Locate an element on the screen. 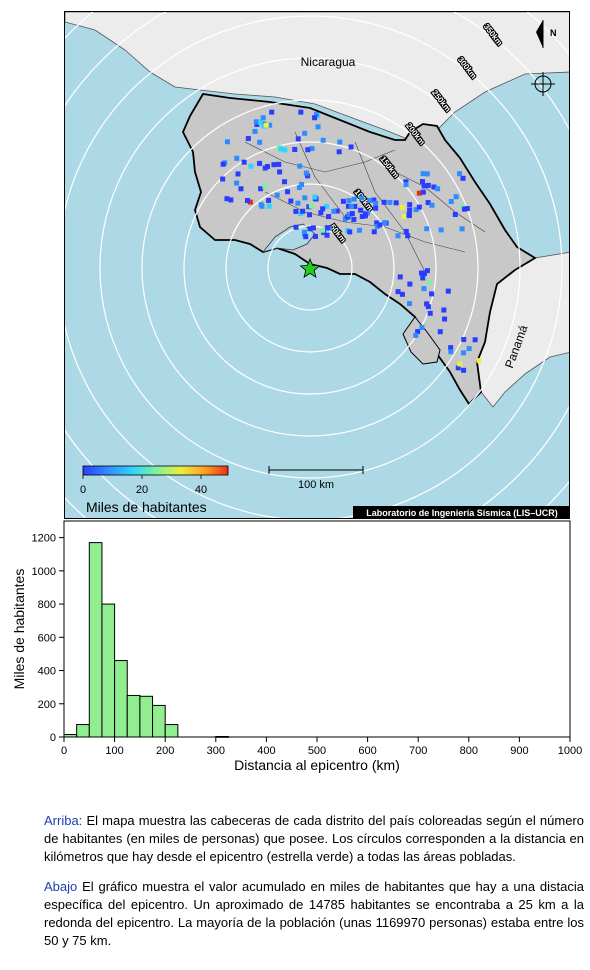  scale-bar-label: 100 km is located at coordinates (316, 485).